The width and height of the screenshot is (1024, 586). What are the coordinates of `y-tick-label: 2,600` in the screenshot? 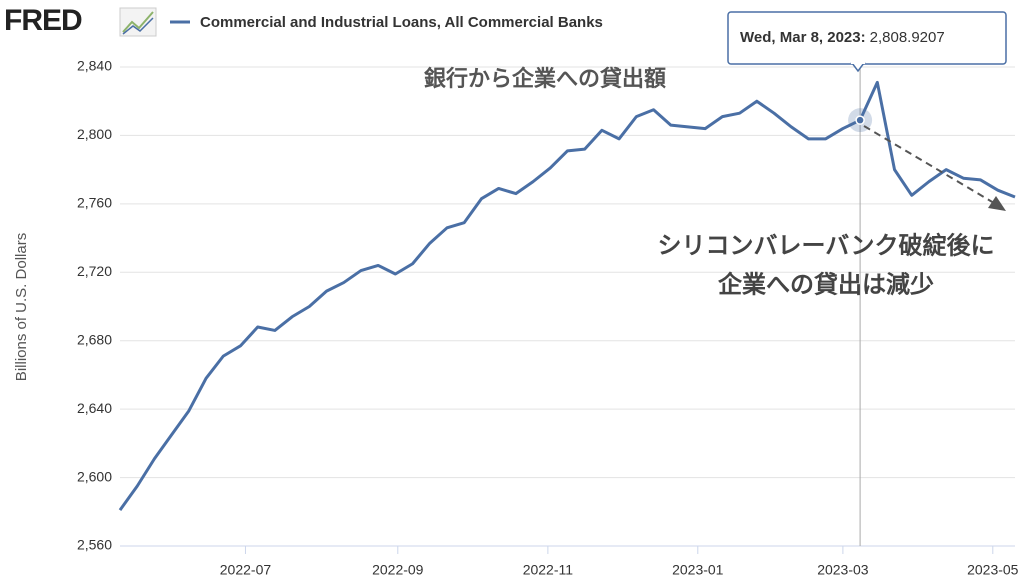 It's located at (94, 476).